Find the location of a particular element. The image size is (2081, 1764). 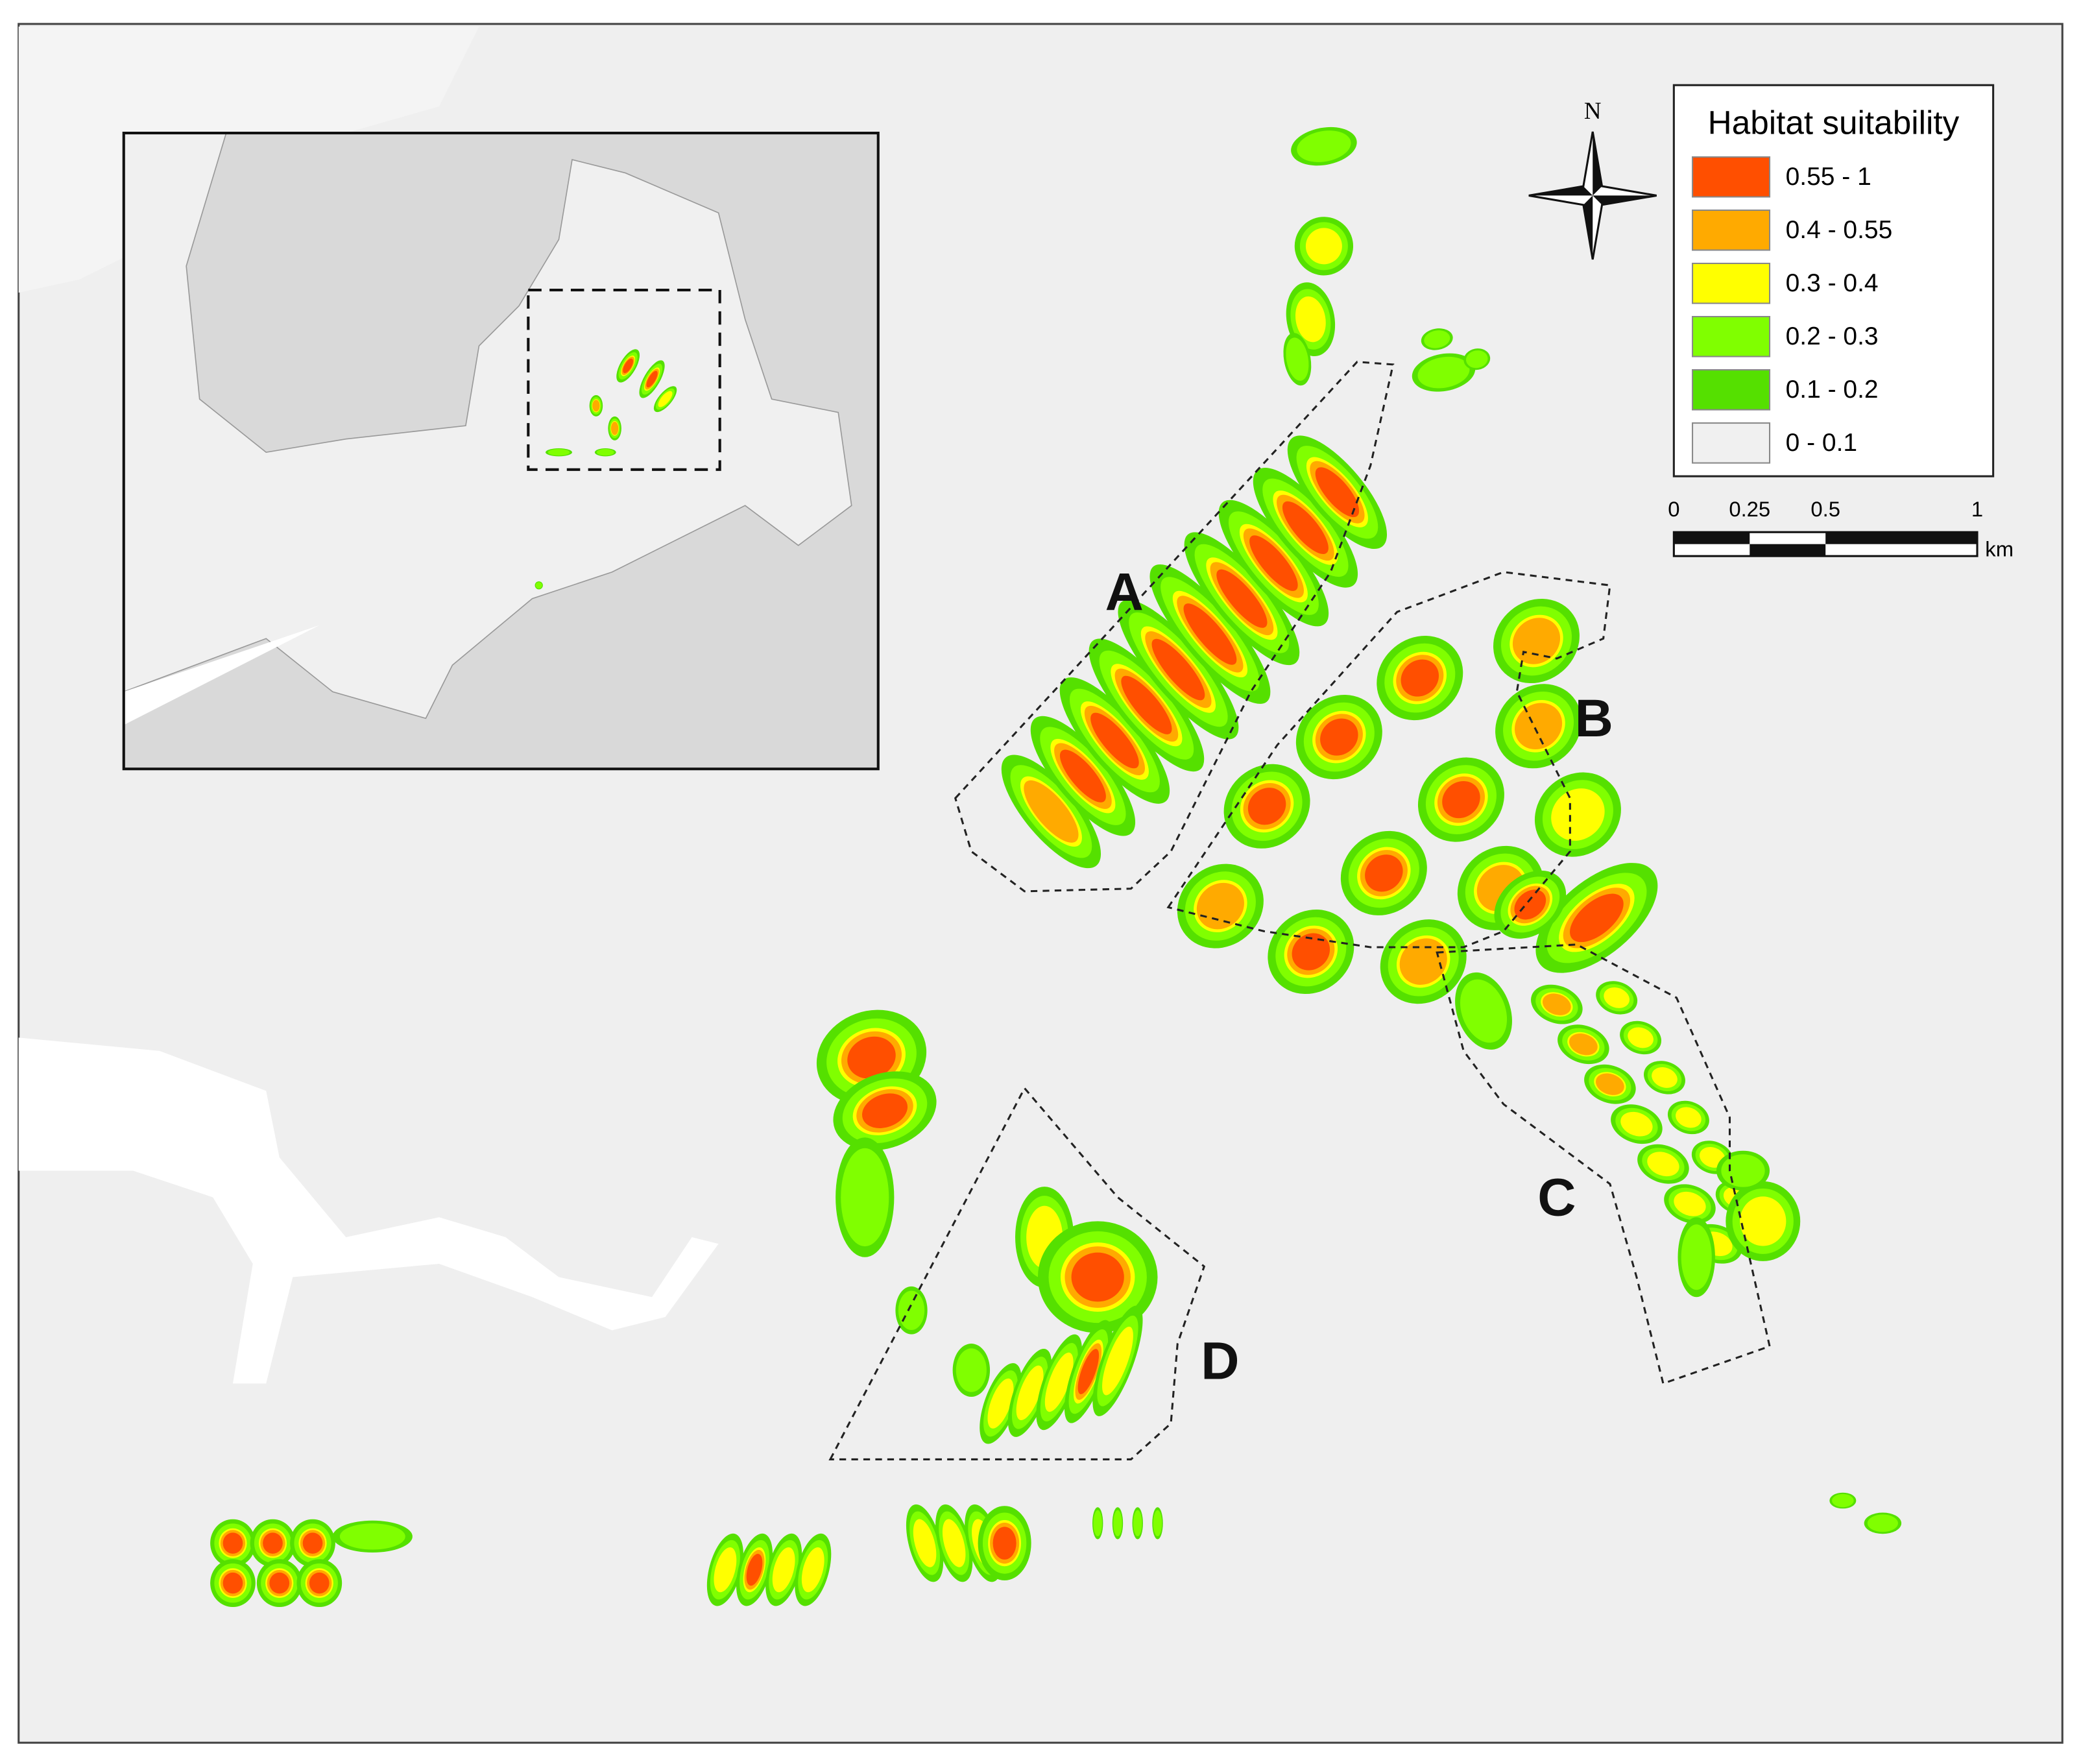

scale-label: 1 is located at coordinates (1977, 509).